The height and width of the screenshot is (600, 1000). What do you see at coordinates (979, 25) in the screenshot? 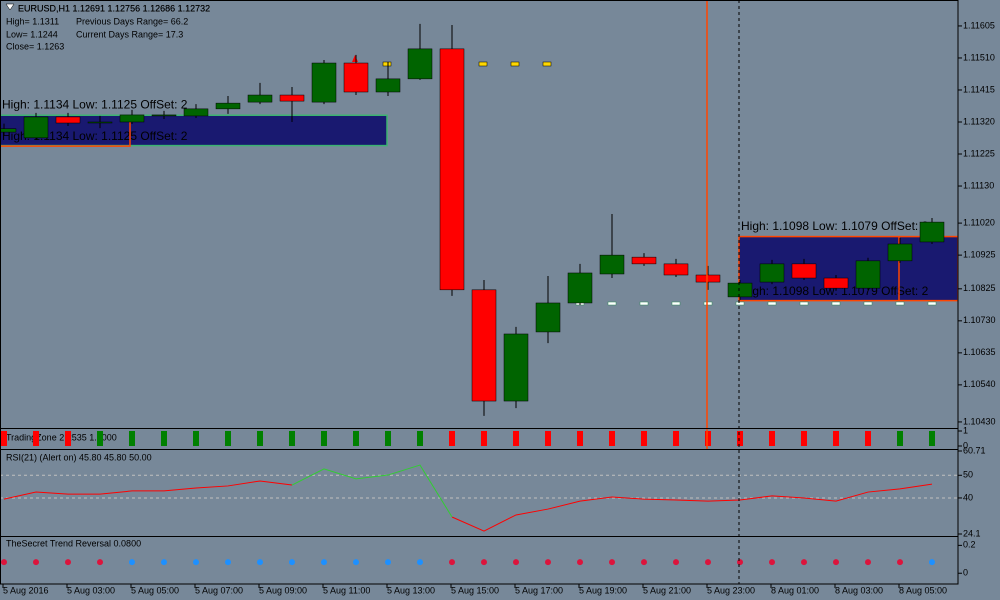
I see `y-tick-label: 1.11605` at bounding box center [979, 25].